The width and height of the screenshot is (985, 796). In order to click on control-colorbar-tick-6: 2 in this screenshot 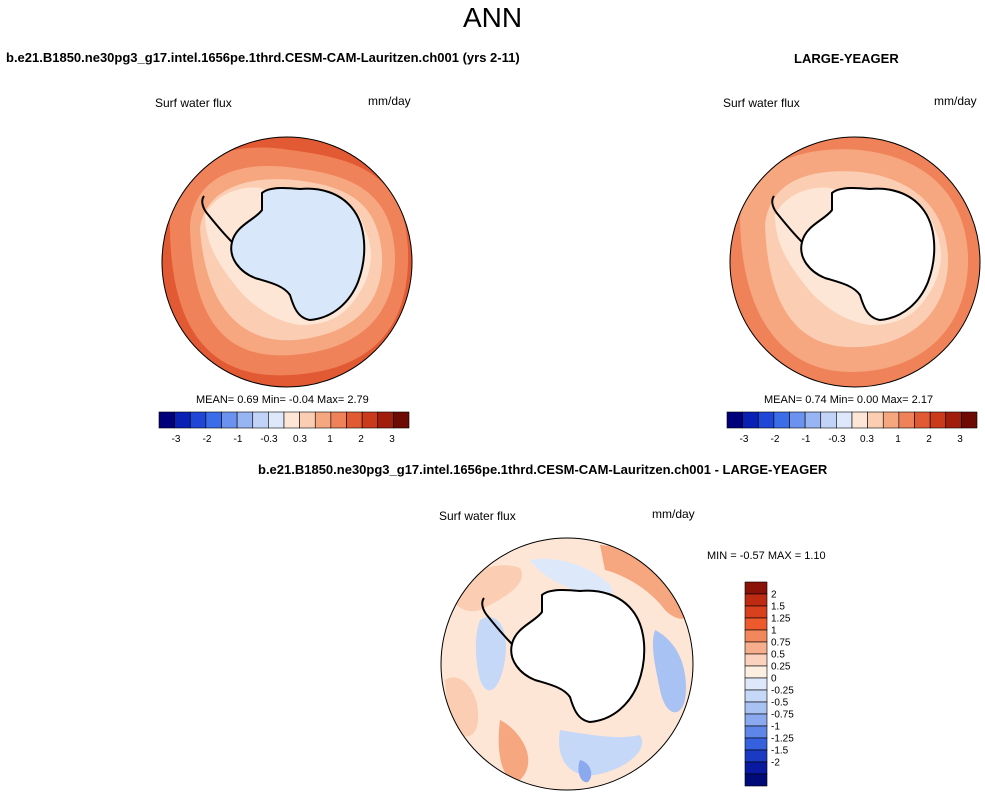, I will do `click(361, 439)`.